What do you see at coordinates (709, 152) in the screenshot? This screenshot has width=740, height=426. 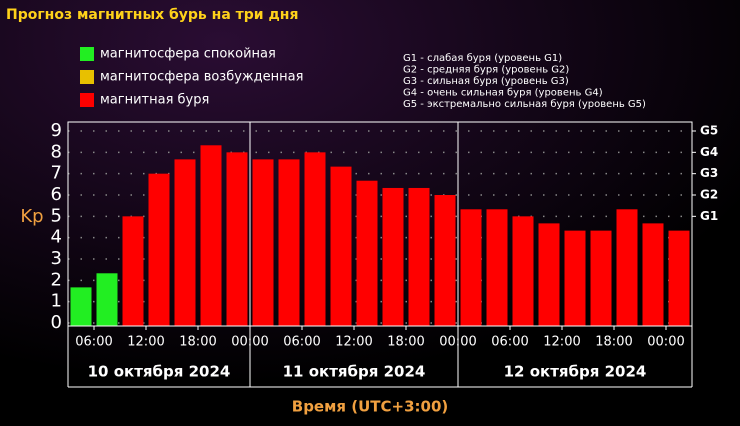 I see `y2-tick-label: G4` at bounding box center [709, 152].